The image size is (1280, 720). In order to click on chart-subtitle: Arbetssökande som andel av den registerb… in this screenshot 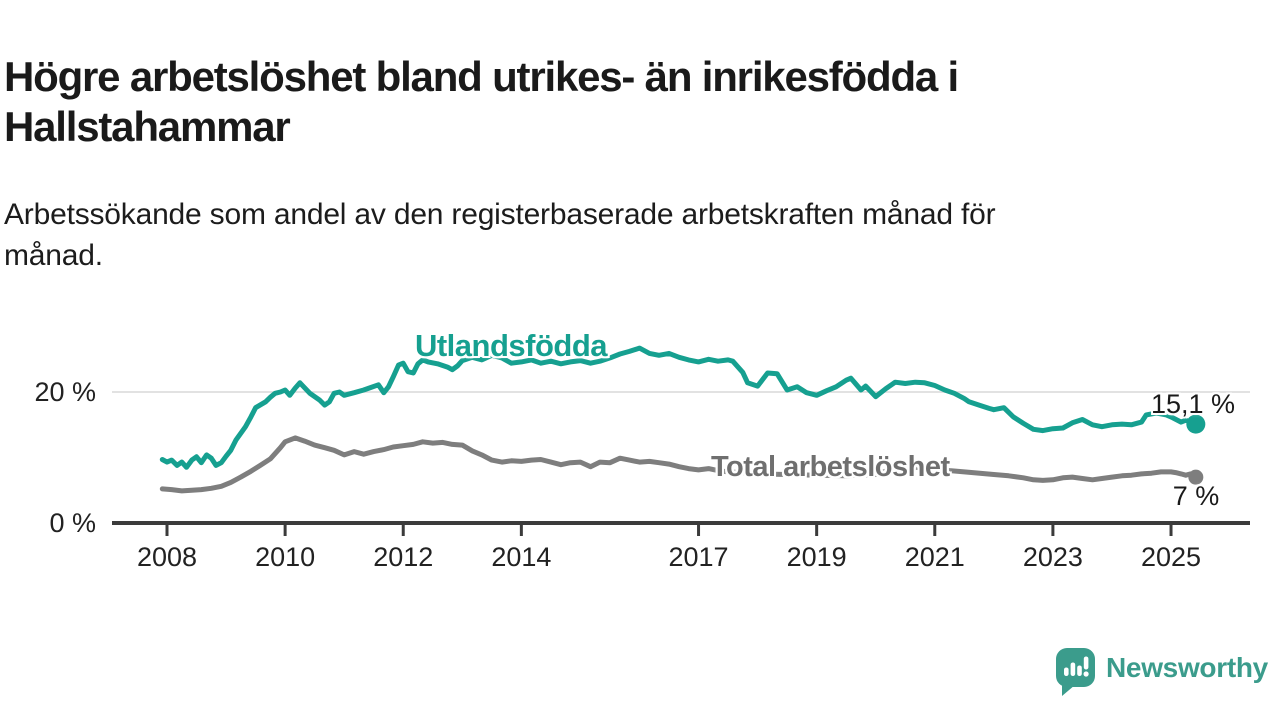, I will do `click(579, 235)`.